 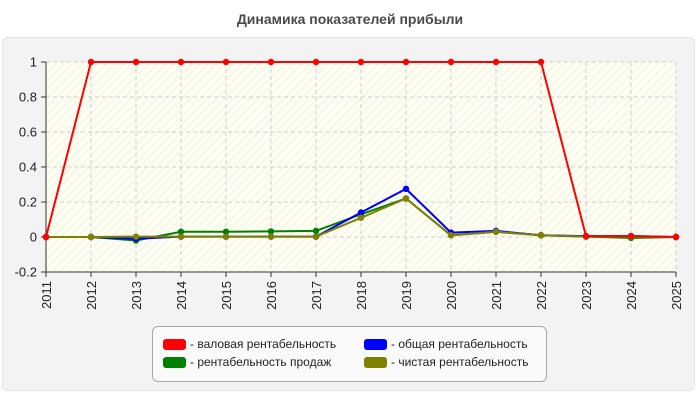 What do you see at coordinates (631, 295) in the screenshot?
I see `x-tick-label: 2024` at bounding box center [631, 295].